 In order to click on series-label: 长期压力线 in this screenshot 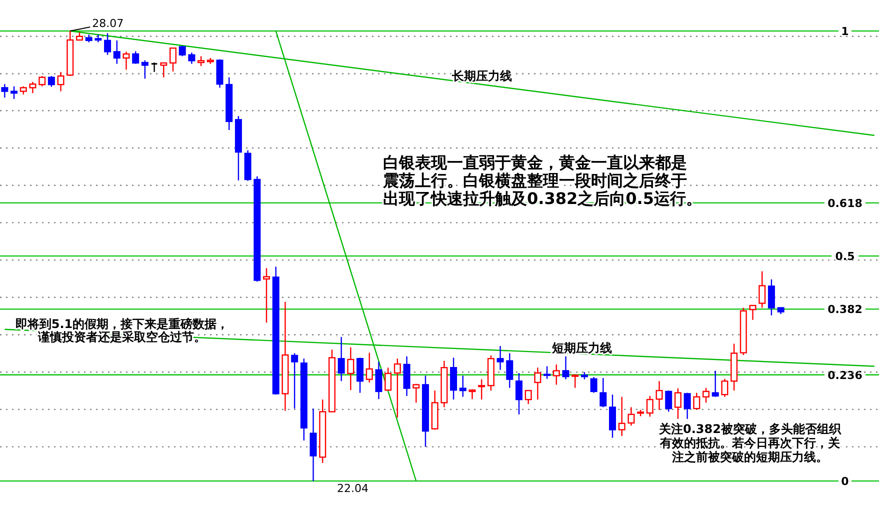, I will do `click(481, 76)`.